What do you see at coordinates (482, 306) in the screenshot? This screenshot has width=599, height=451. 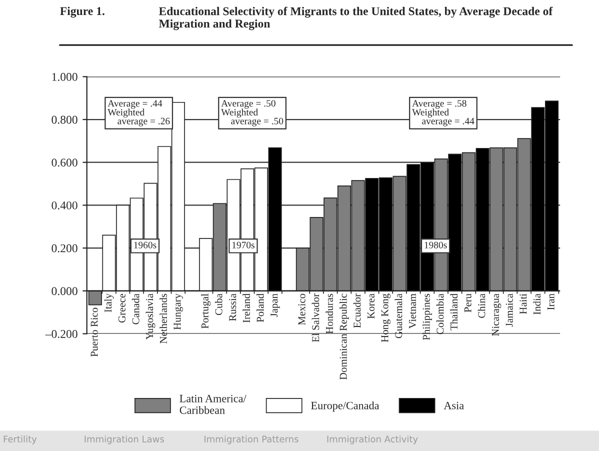 I see `x-tick-label: China` at bounding box center [482, 306].